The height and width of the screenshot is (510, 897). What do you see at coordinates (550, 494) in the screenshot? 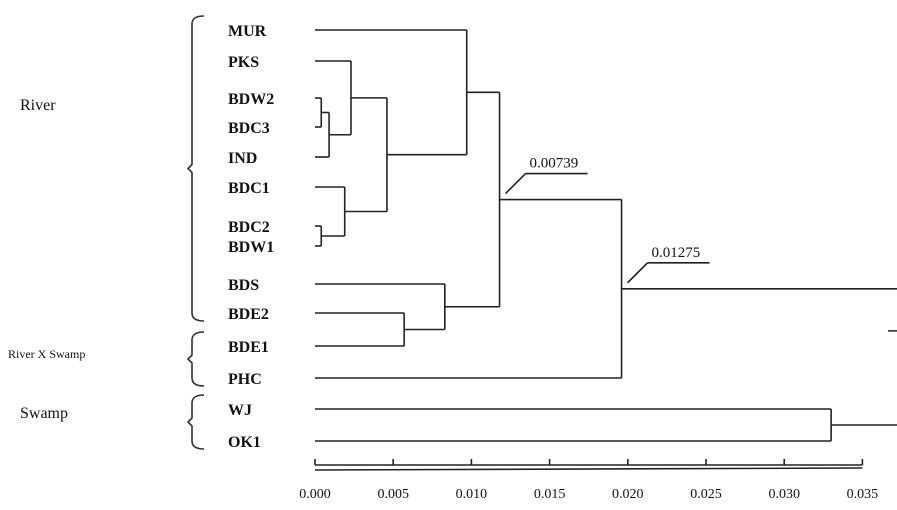
I see `x-tick-label: 0.015` at bounding box center [550, 494].